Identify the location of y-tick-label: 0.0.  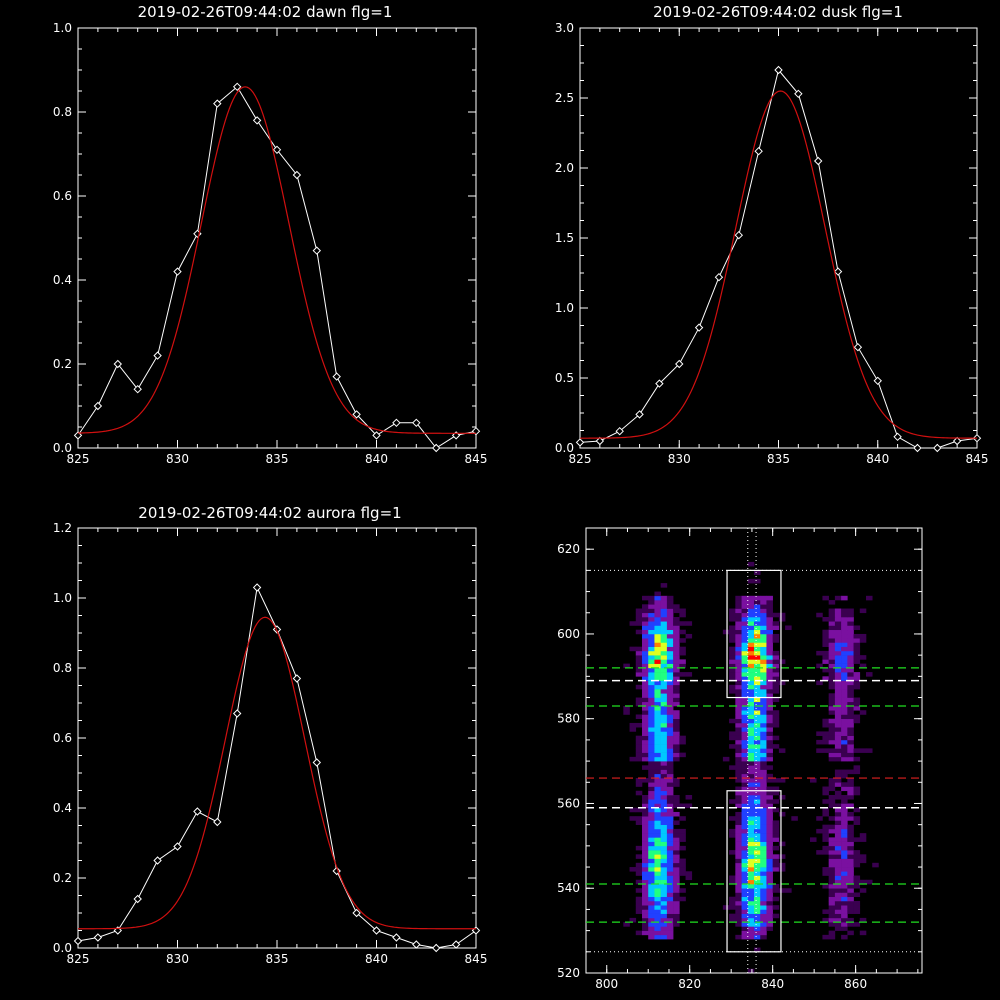
(62, 948).